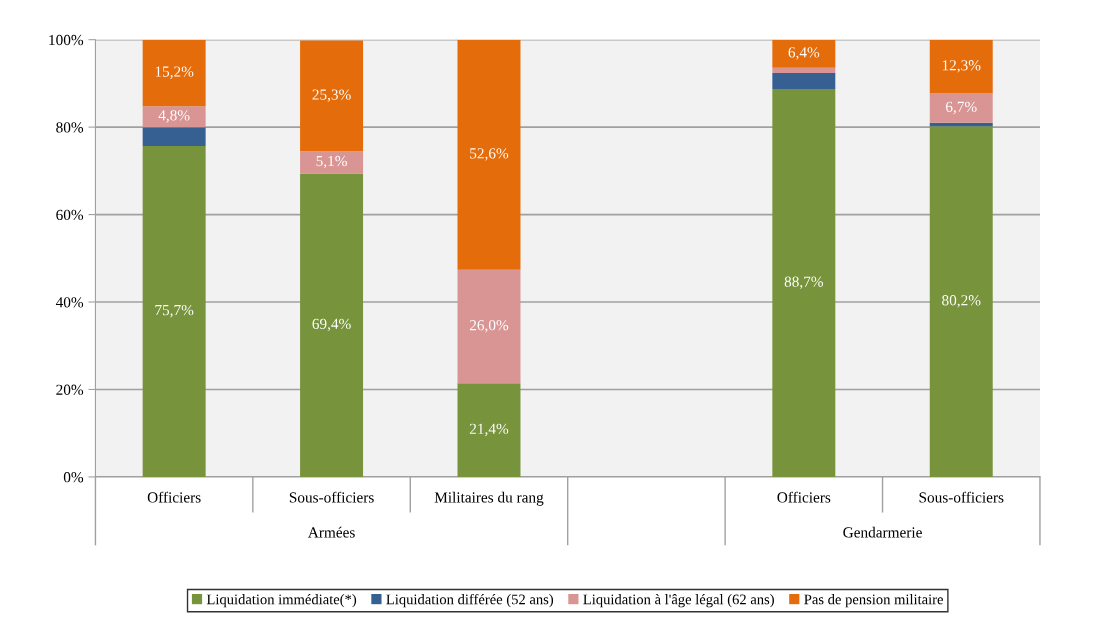 The image size is (1097, 630). I want to click on legend-label: Liquidation différée (52 ans), so click(470, 600).